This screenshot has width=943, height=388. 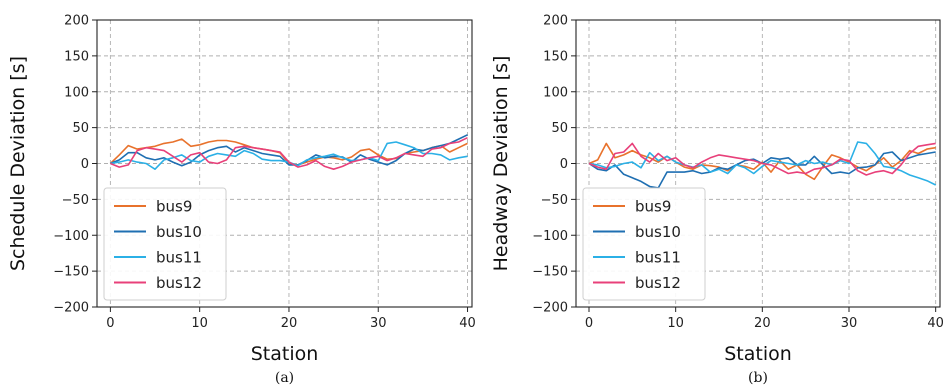 I want to click on y-axis-label: Headway Deviation [s], so click(x=501, y=164).